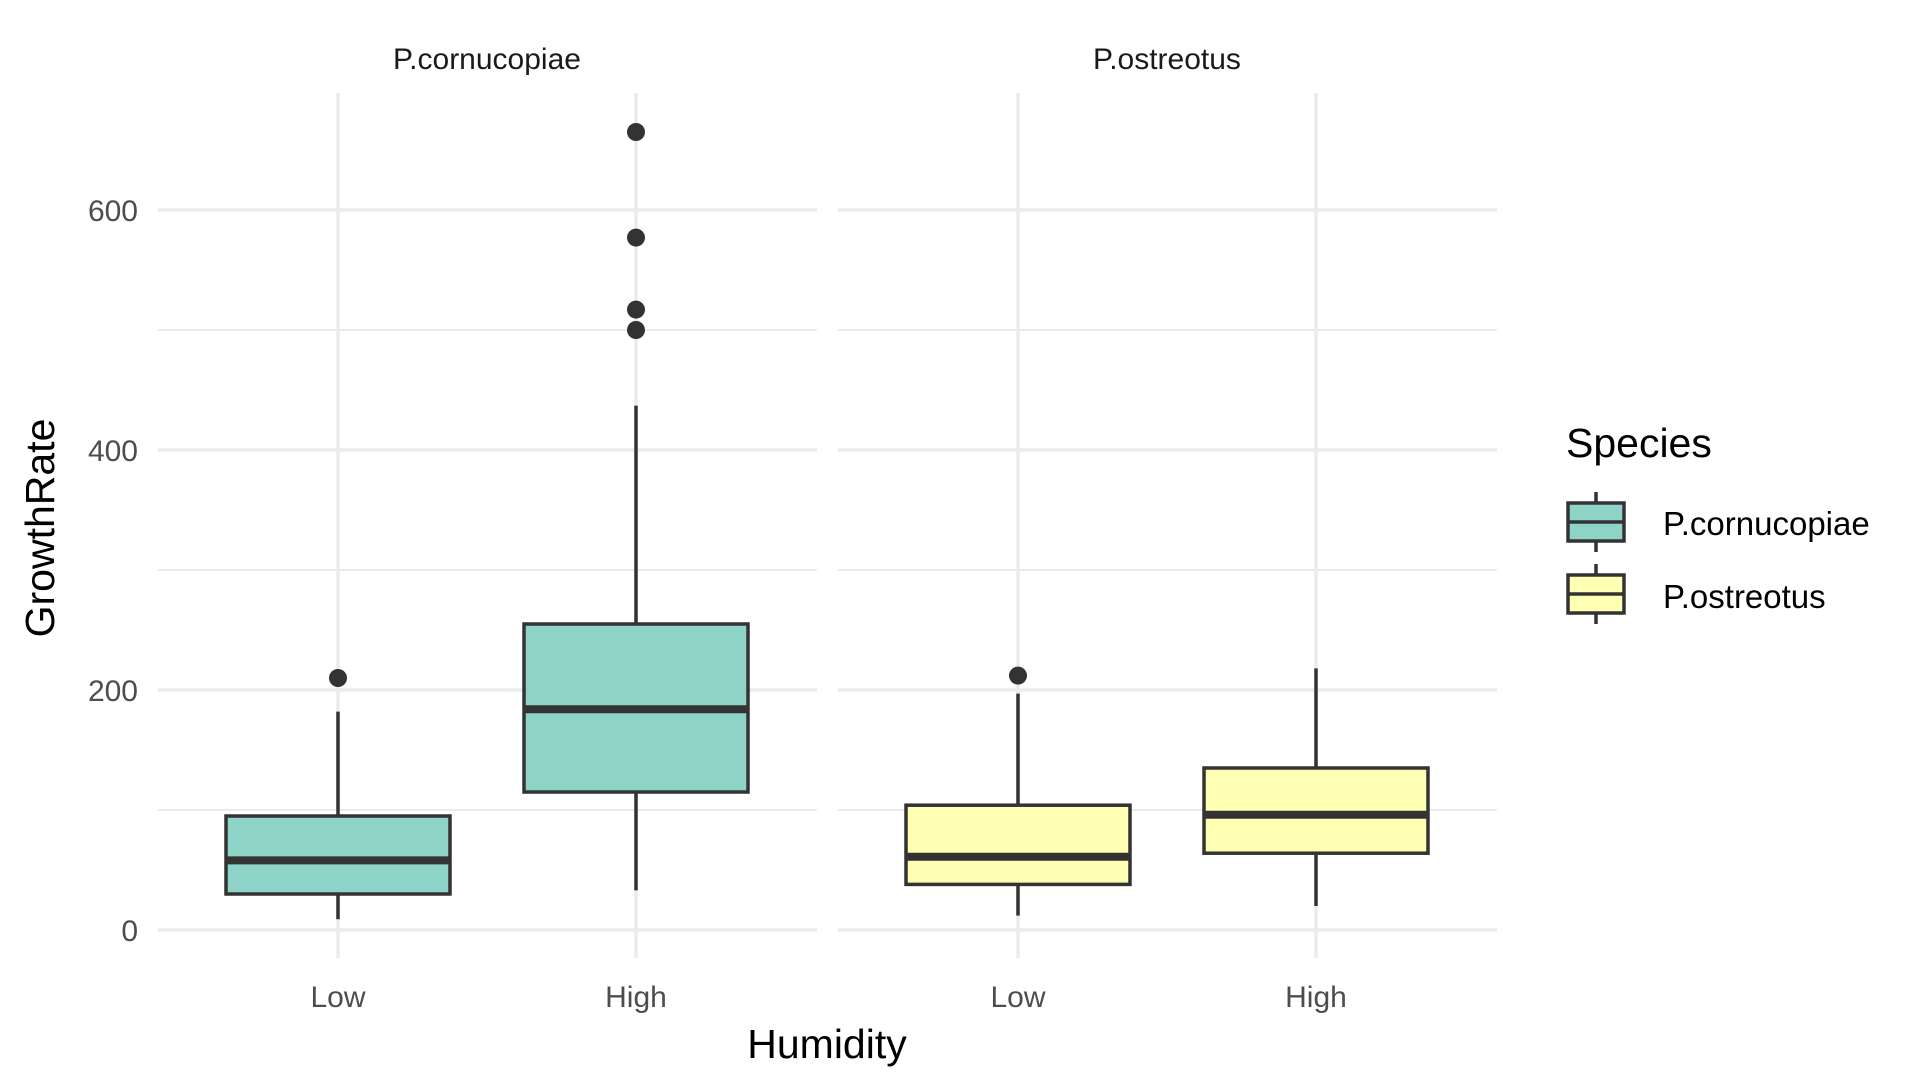 This screenshot has width=1920, height=1080. What do you see at coordinates (636, 997) in the screenshot?
I see `x-tick-high-panel1: High` at bounding box center [636, 997].